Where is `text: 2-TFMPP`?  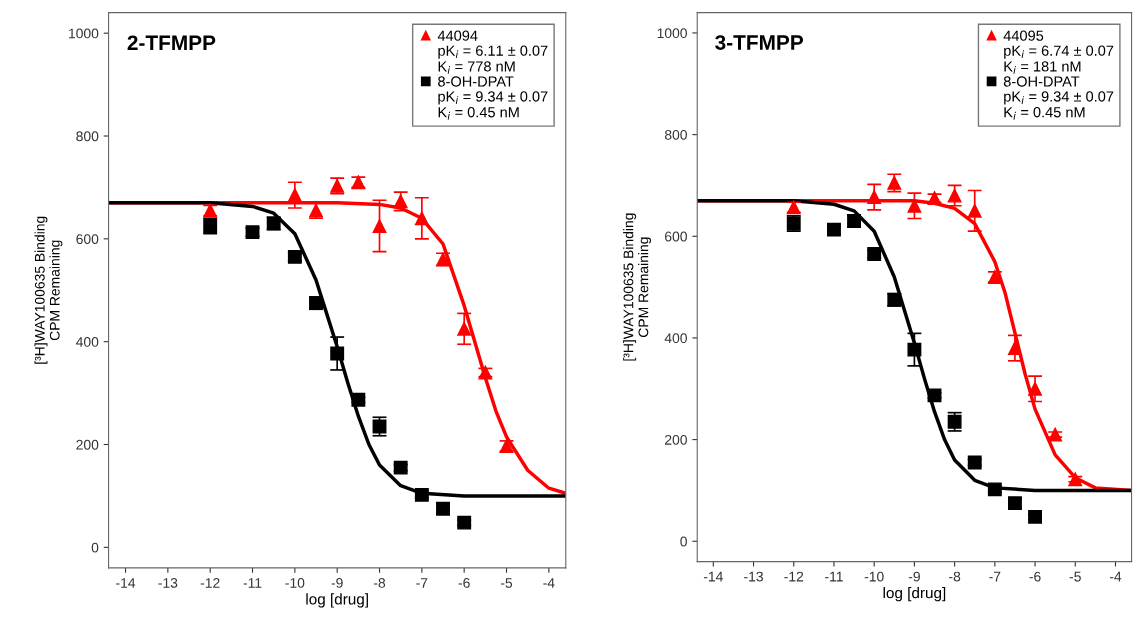
text: 2-TFMPP is located at coordinates (171, 42).